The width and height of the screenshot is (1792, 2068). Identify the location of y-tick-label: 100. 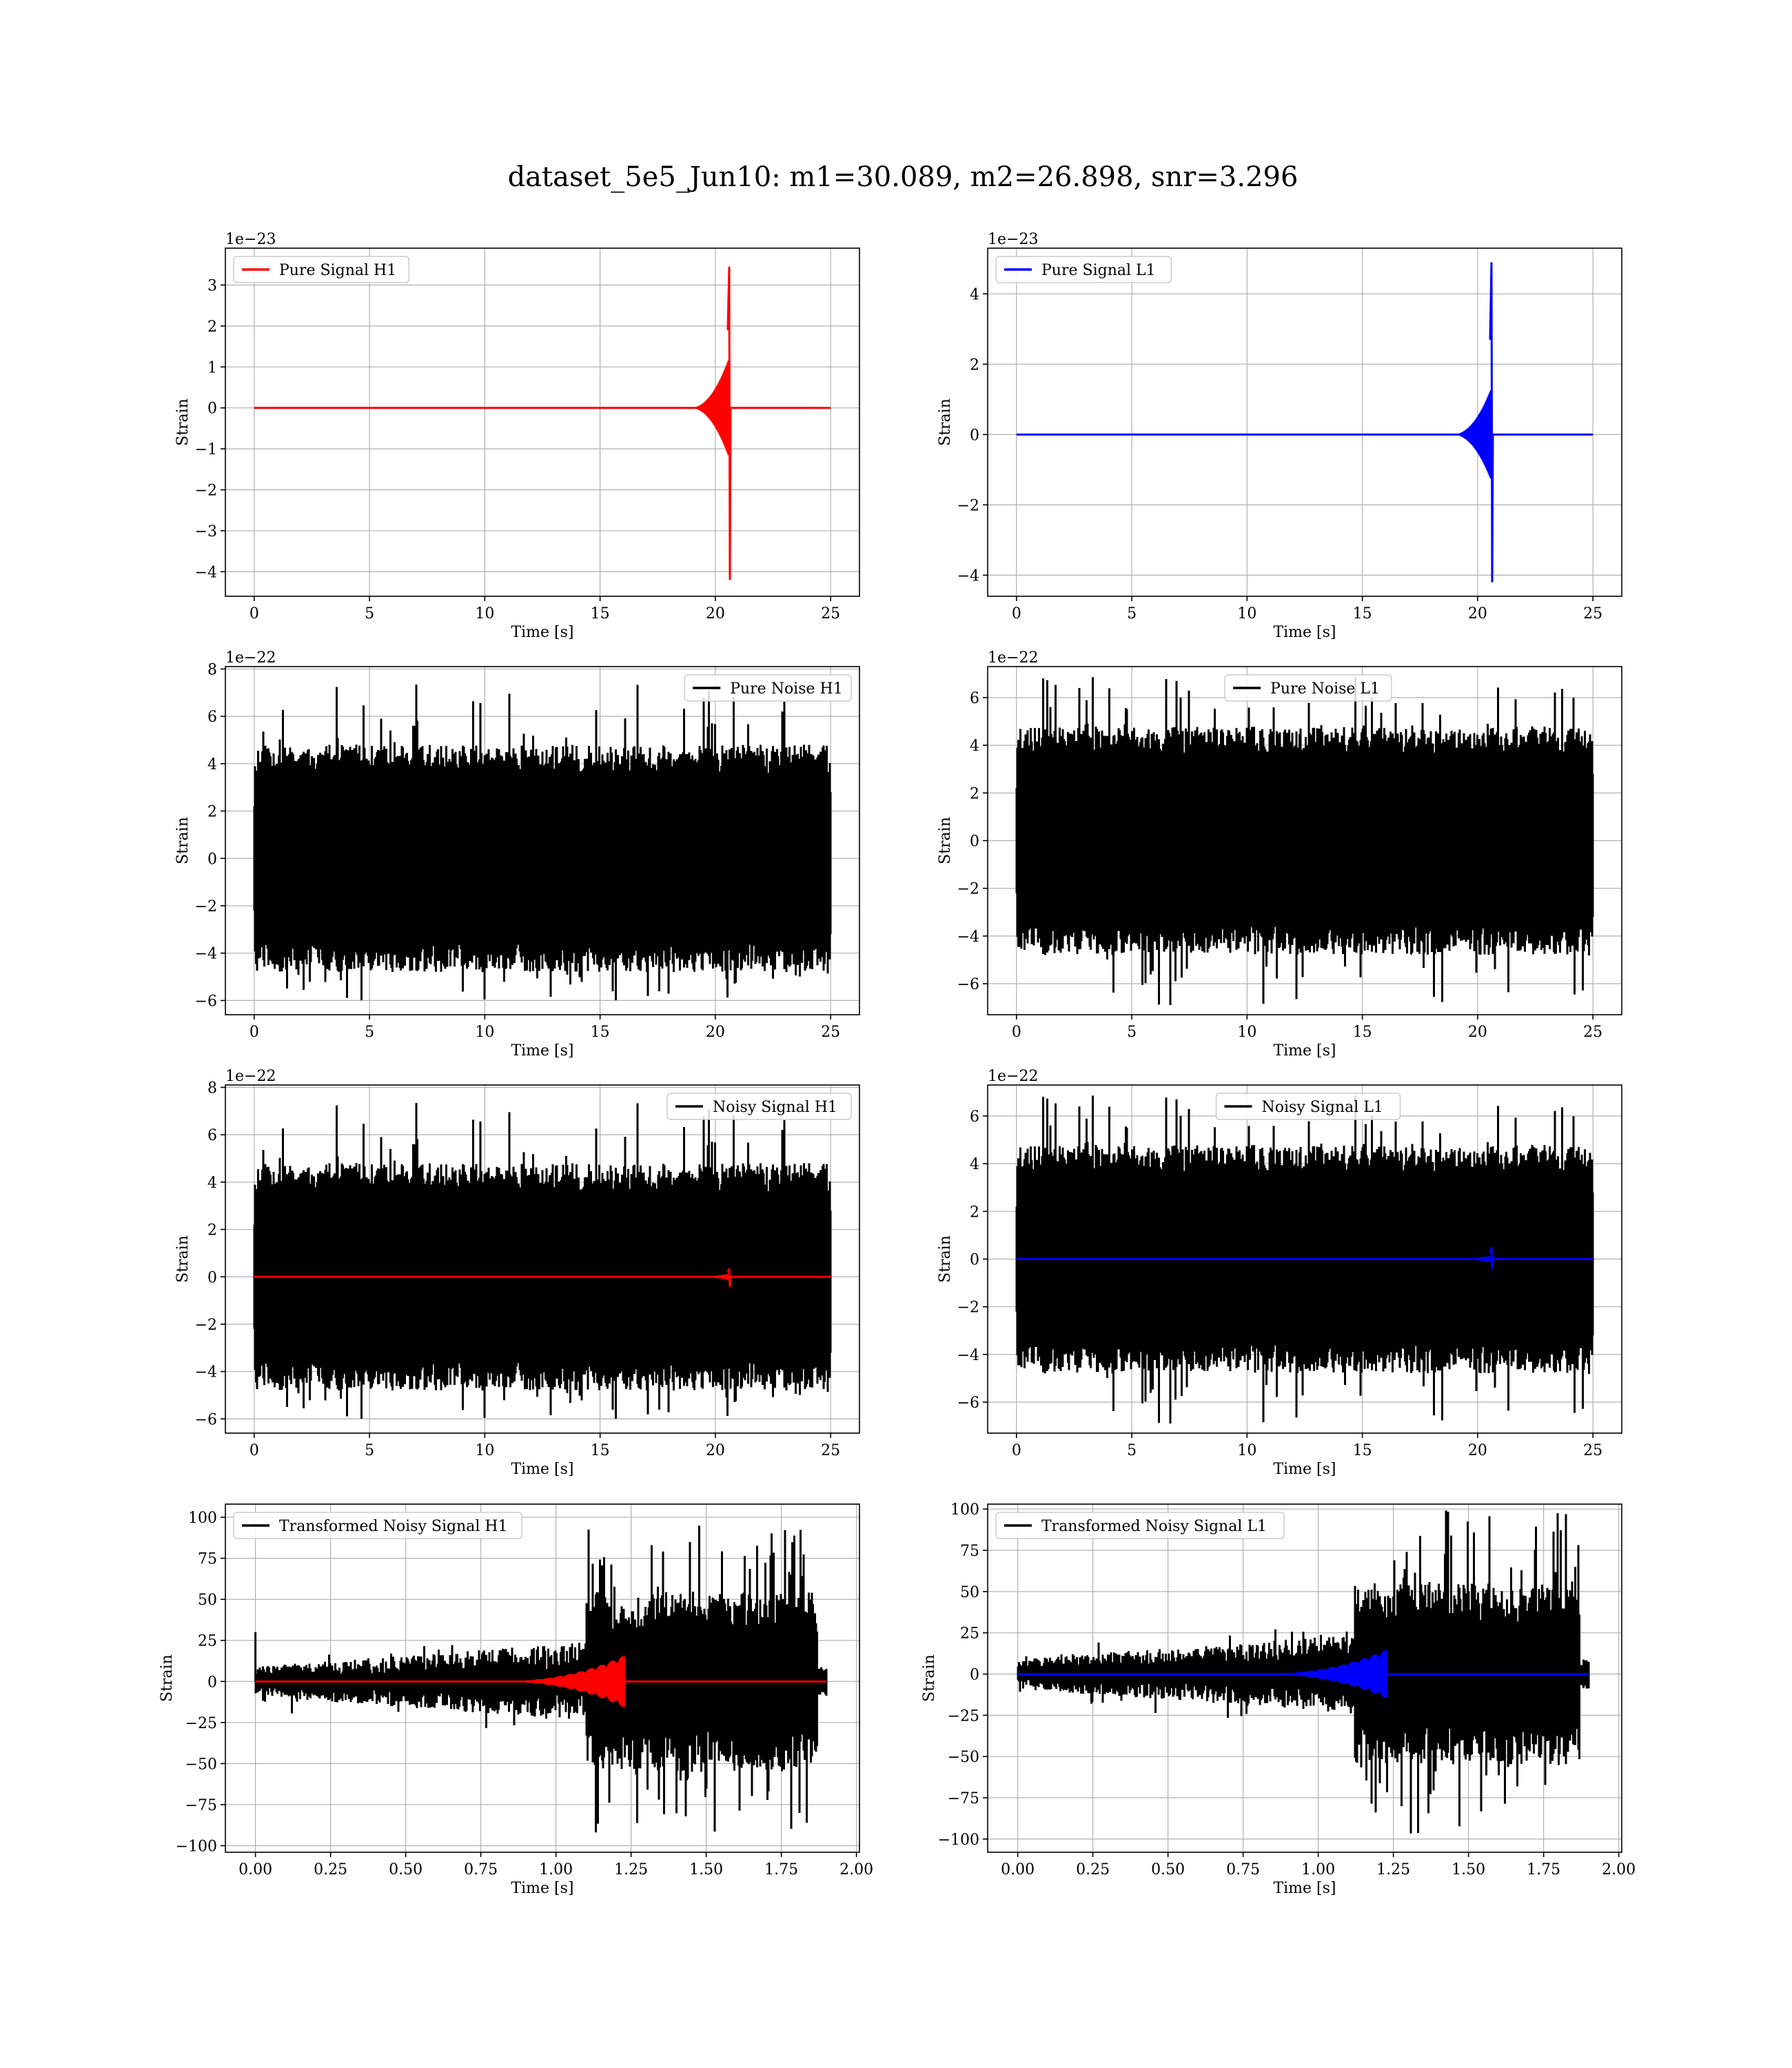
(964, 1510).